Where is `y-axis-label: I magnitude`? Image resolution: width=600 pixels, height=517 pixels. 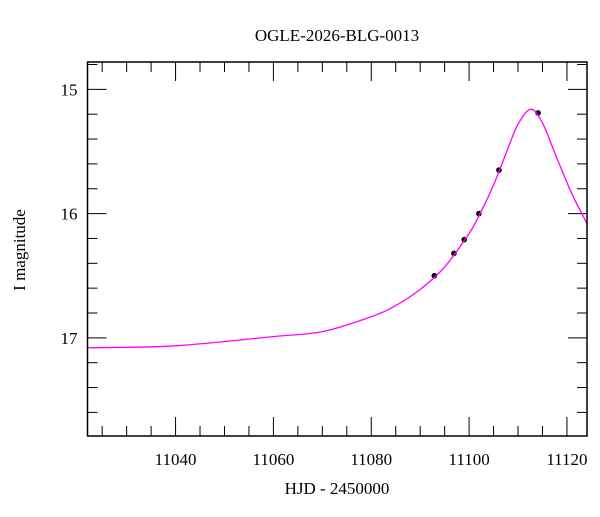 y-axis-label: I magnitude is located at coordinates (19, 250).